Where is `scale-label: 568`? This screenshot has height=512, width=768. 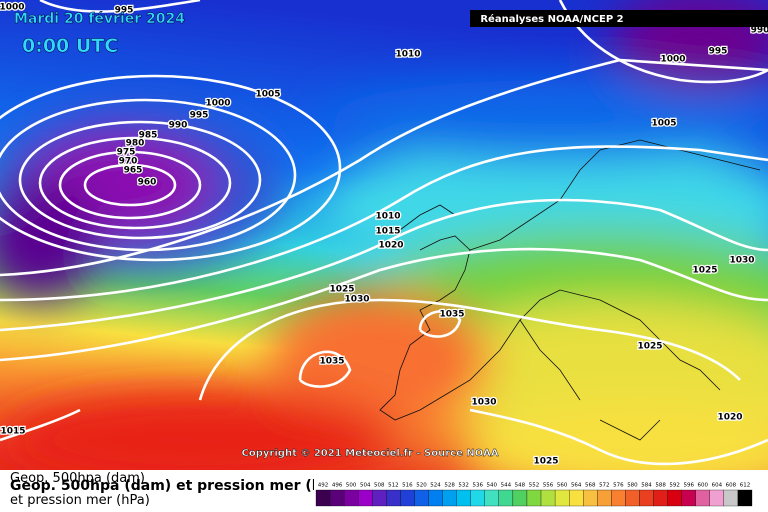
scale-label: 568 is located at coordinates (590, 486).